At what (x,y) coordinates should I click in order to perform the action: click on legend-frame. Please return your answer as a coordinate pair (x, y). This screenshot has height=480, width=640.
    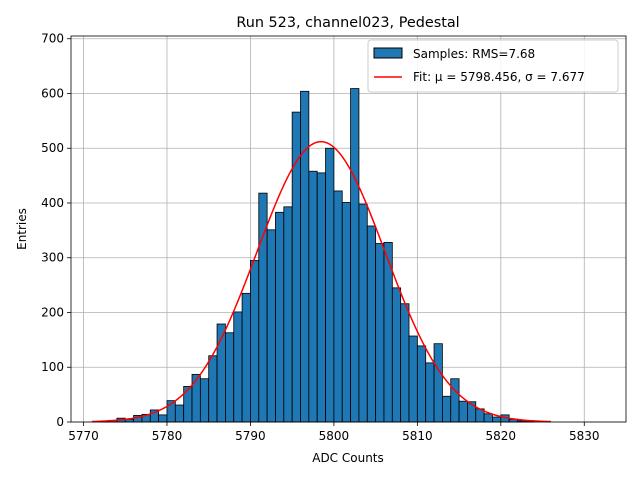
    Looking at the image, I should click on (493, 66).